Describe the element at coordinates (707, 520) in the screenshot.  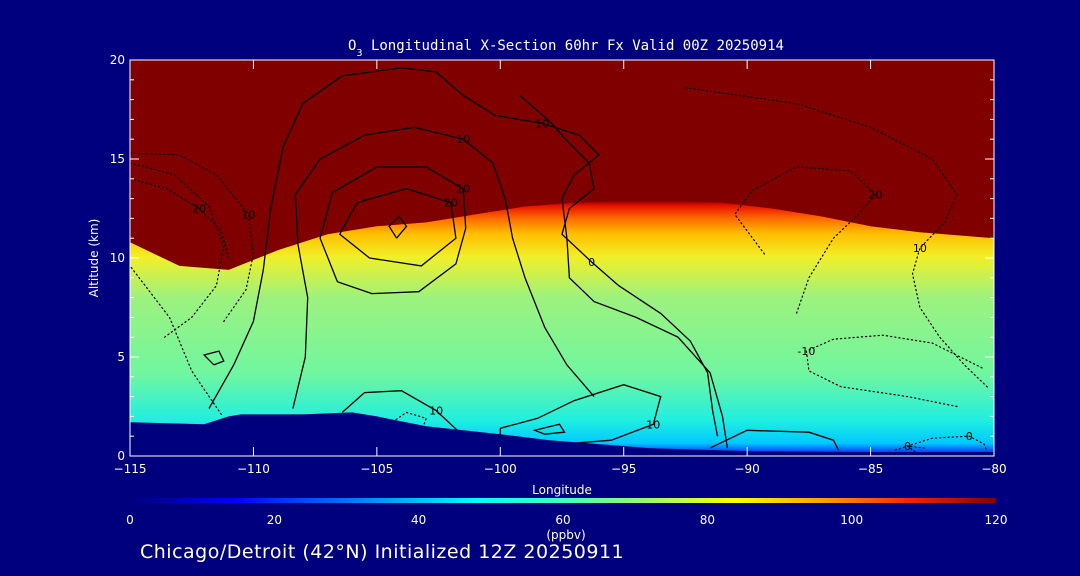
I see `colorbar-tick-label: 80` at that location.